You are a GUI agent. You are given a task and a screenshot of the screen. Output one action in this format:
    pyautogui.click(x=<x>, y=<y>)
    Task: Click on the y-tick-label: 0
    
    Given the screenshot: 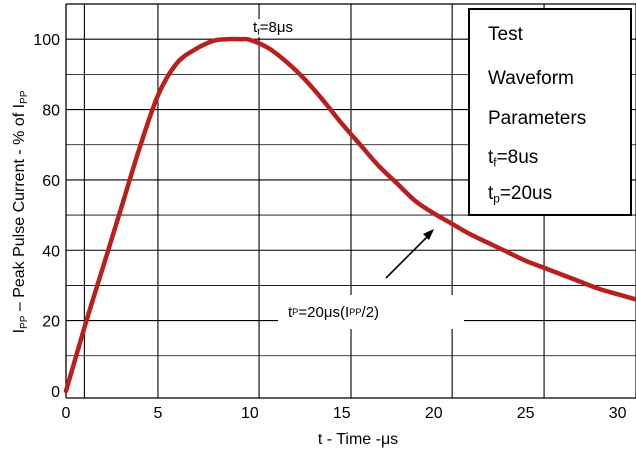 What is the action you would take?
    pyautogui.click(x=55, y=392)
    